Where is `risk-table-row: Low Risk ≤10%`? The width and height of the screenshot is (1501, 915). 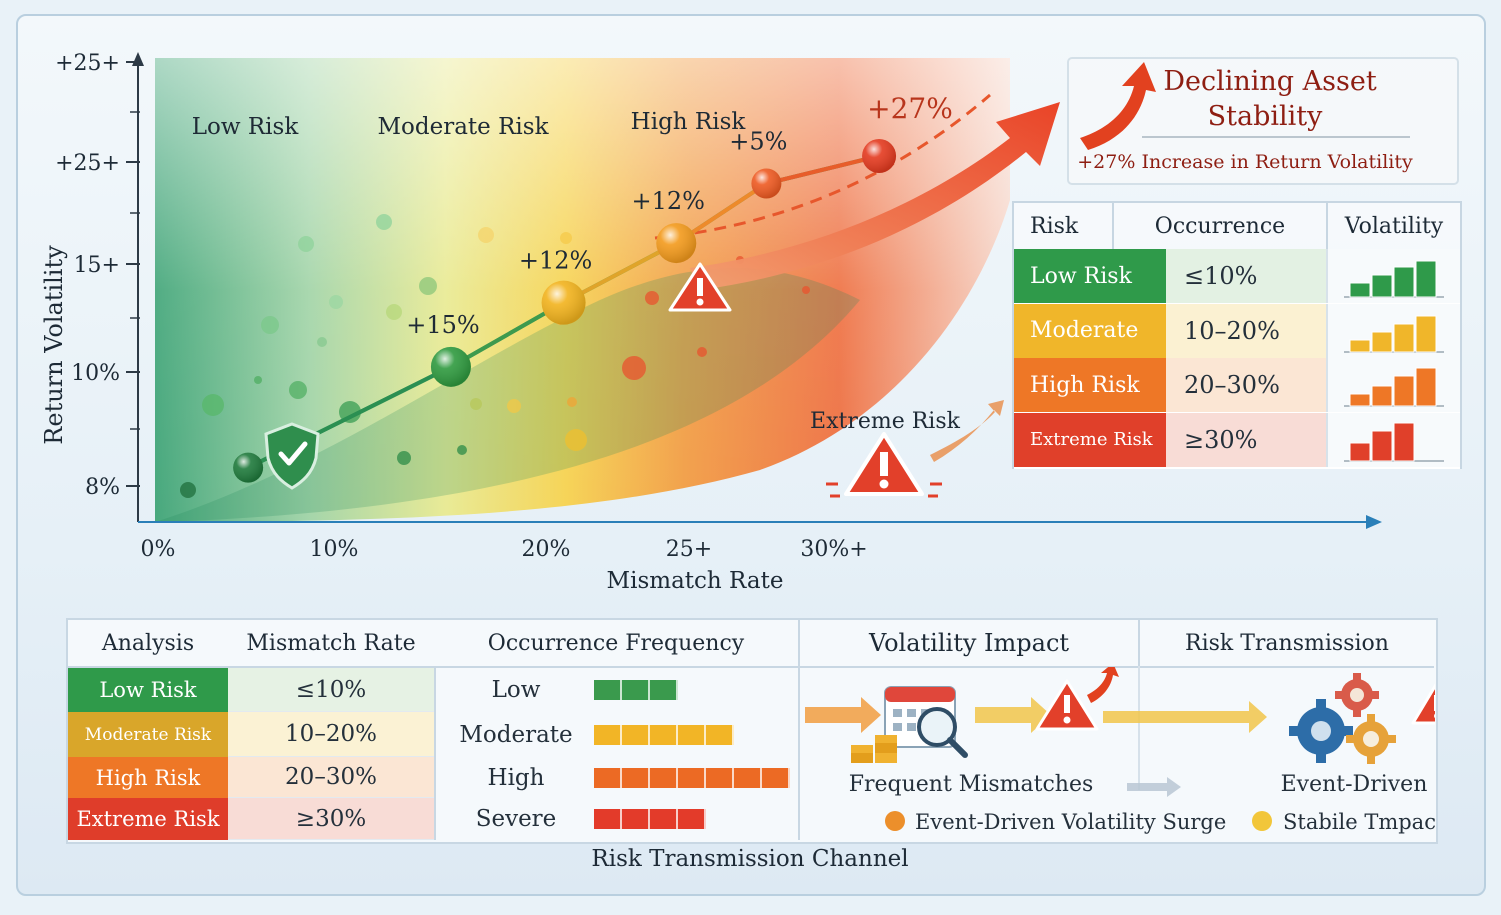
risk-table-row: Low Risk ≤10% is located at coordinates (1237, 277).